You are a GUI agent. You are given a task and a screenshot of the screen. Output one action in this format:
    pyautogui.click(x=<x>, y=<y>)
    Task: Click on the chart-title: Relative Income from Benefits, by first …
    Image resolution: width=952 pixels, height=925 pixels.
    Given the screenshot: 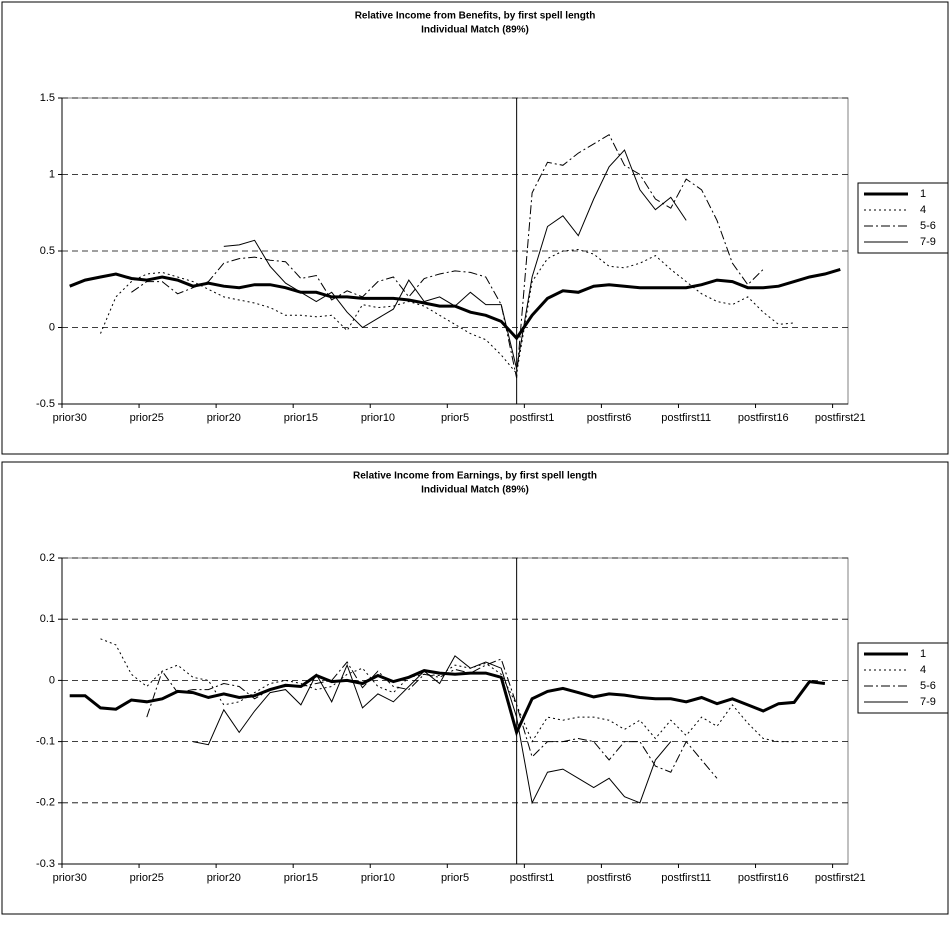 What is the action you would take?
    pyautogui.click(x=475, y=16)
    